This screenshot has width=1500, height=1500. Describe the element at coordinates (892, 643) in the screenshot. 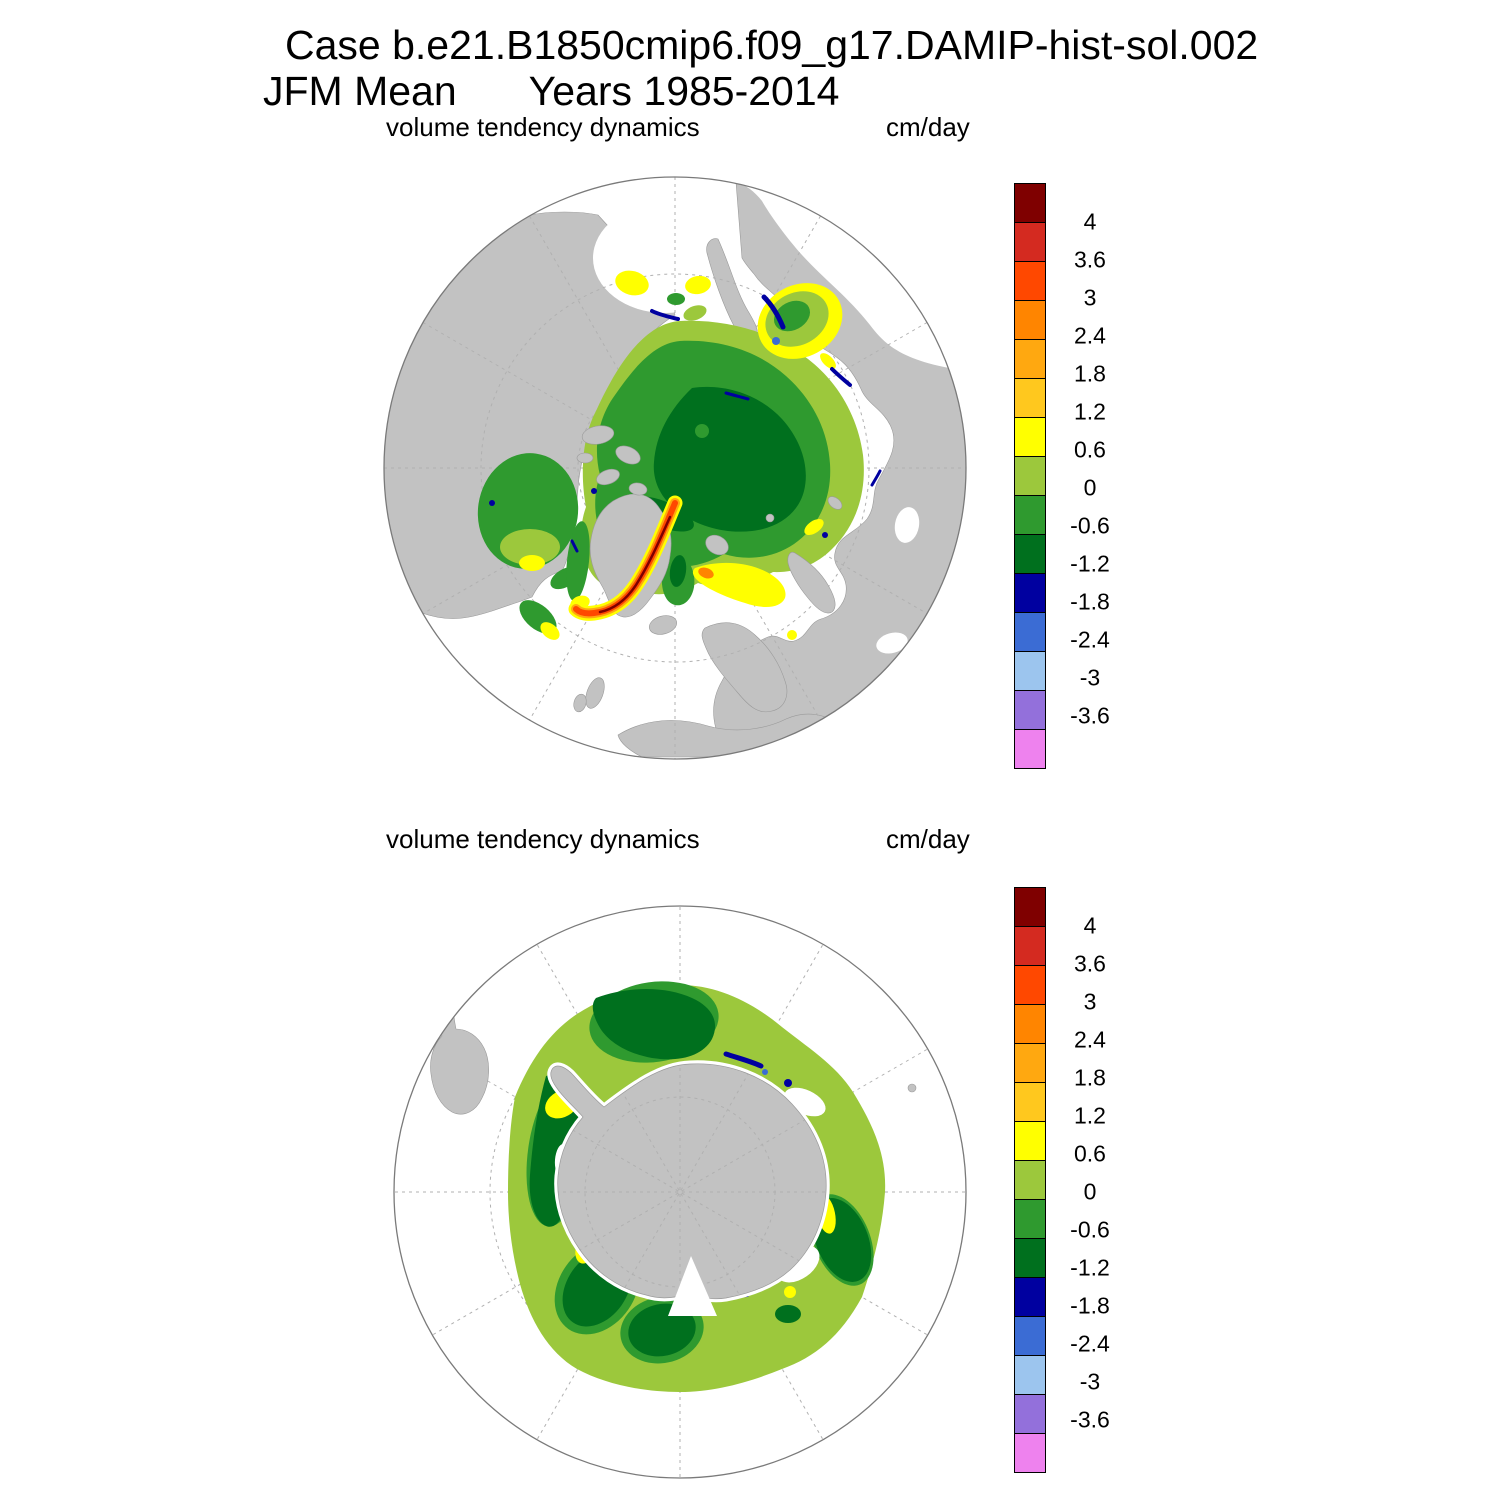

I see `black-sea` at that location.